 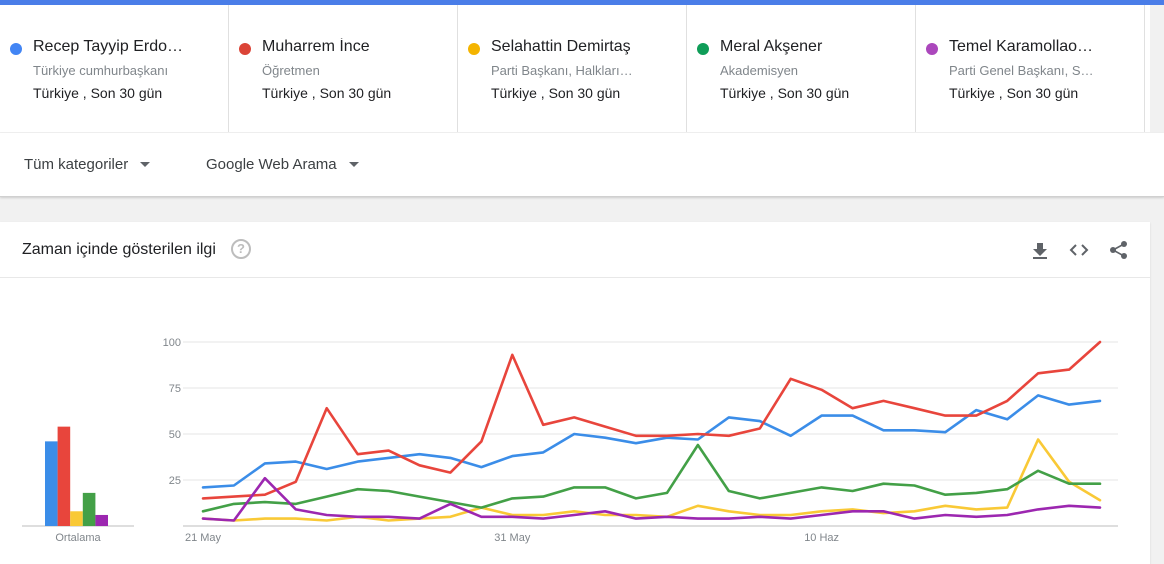 I want to click on y-tick-label: 75, so click(x=175, y=389).